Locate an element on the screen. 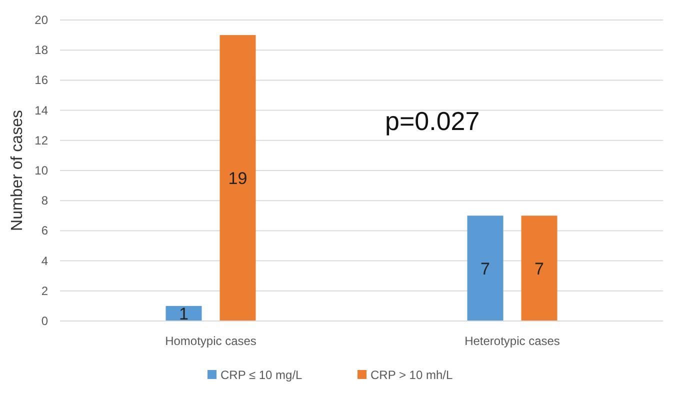 This screenshot has height=401, width=675. x-tick-label: Heterotypic cases is located at coordinates (512, 341).